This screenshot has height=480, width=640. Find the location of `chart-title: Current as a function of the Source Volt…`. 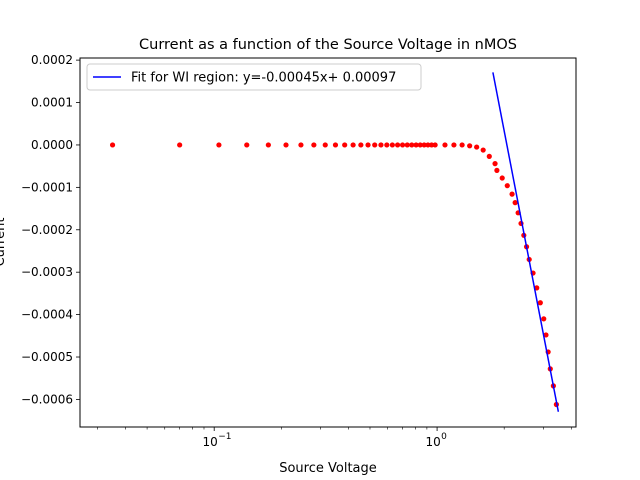

chart-title: Current as a function of the Source Volt… is located at coordinates (328, 45).